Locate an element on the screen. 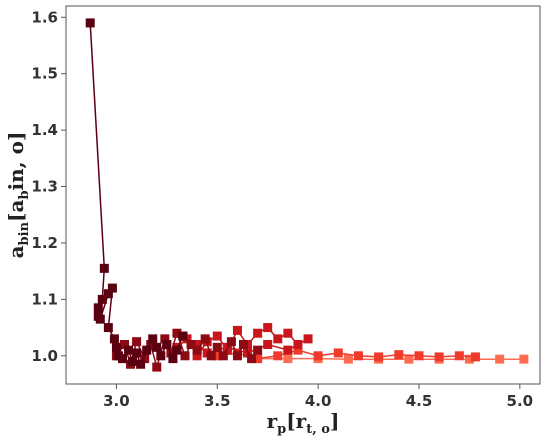 Image resolution: width=548 pixels, height=439 pixels. x-tick-label: 4.0 is located at coordinates (318, 401).